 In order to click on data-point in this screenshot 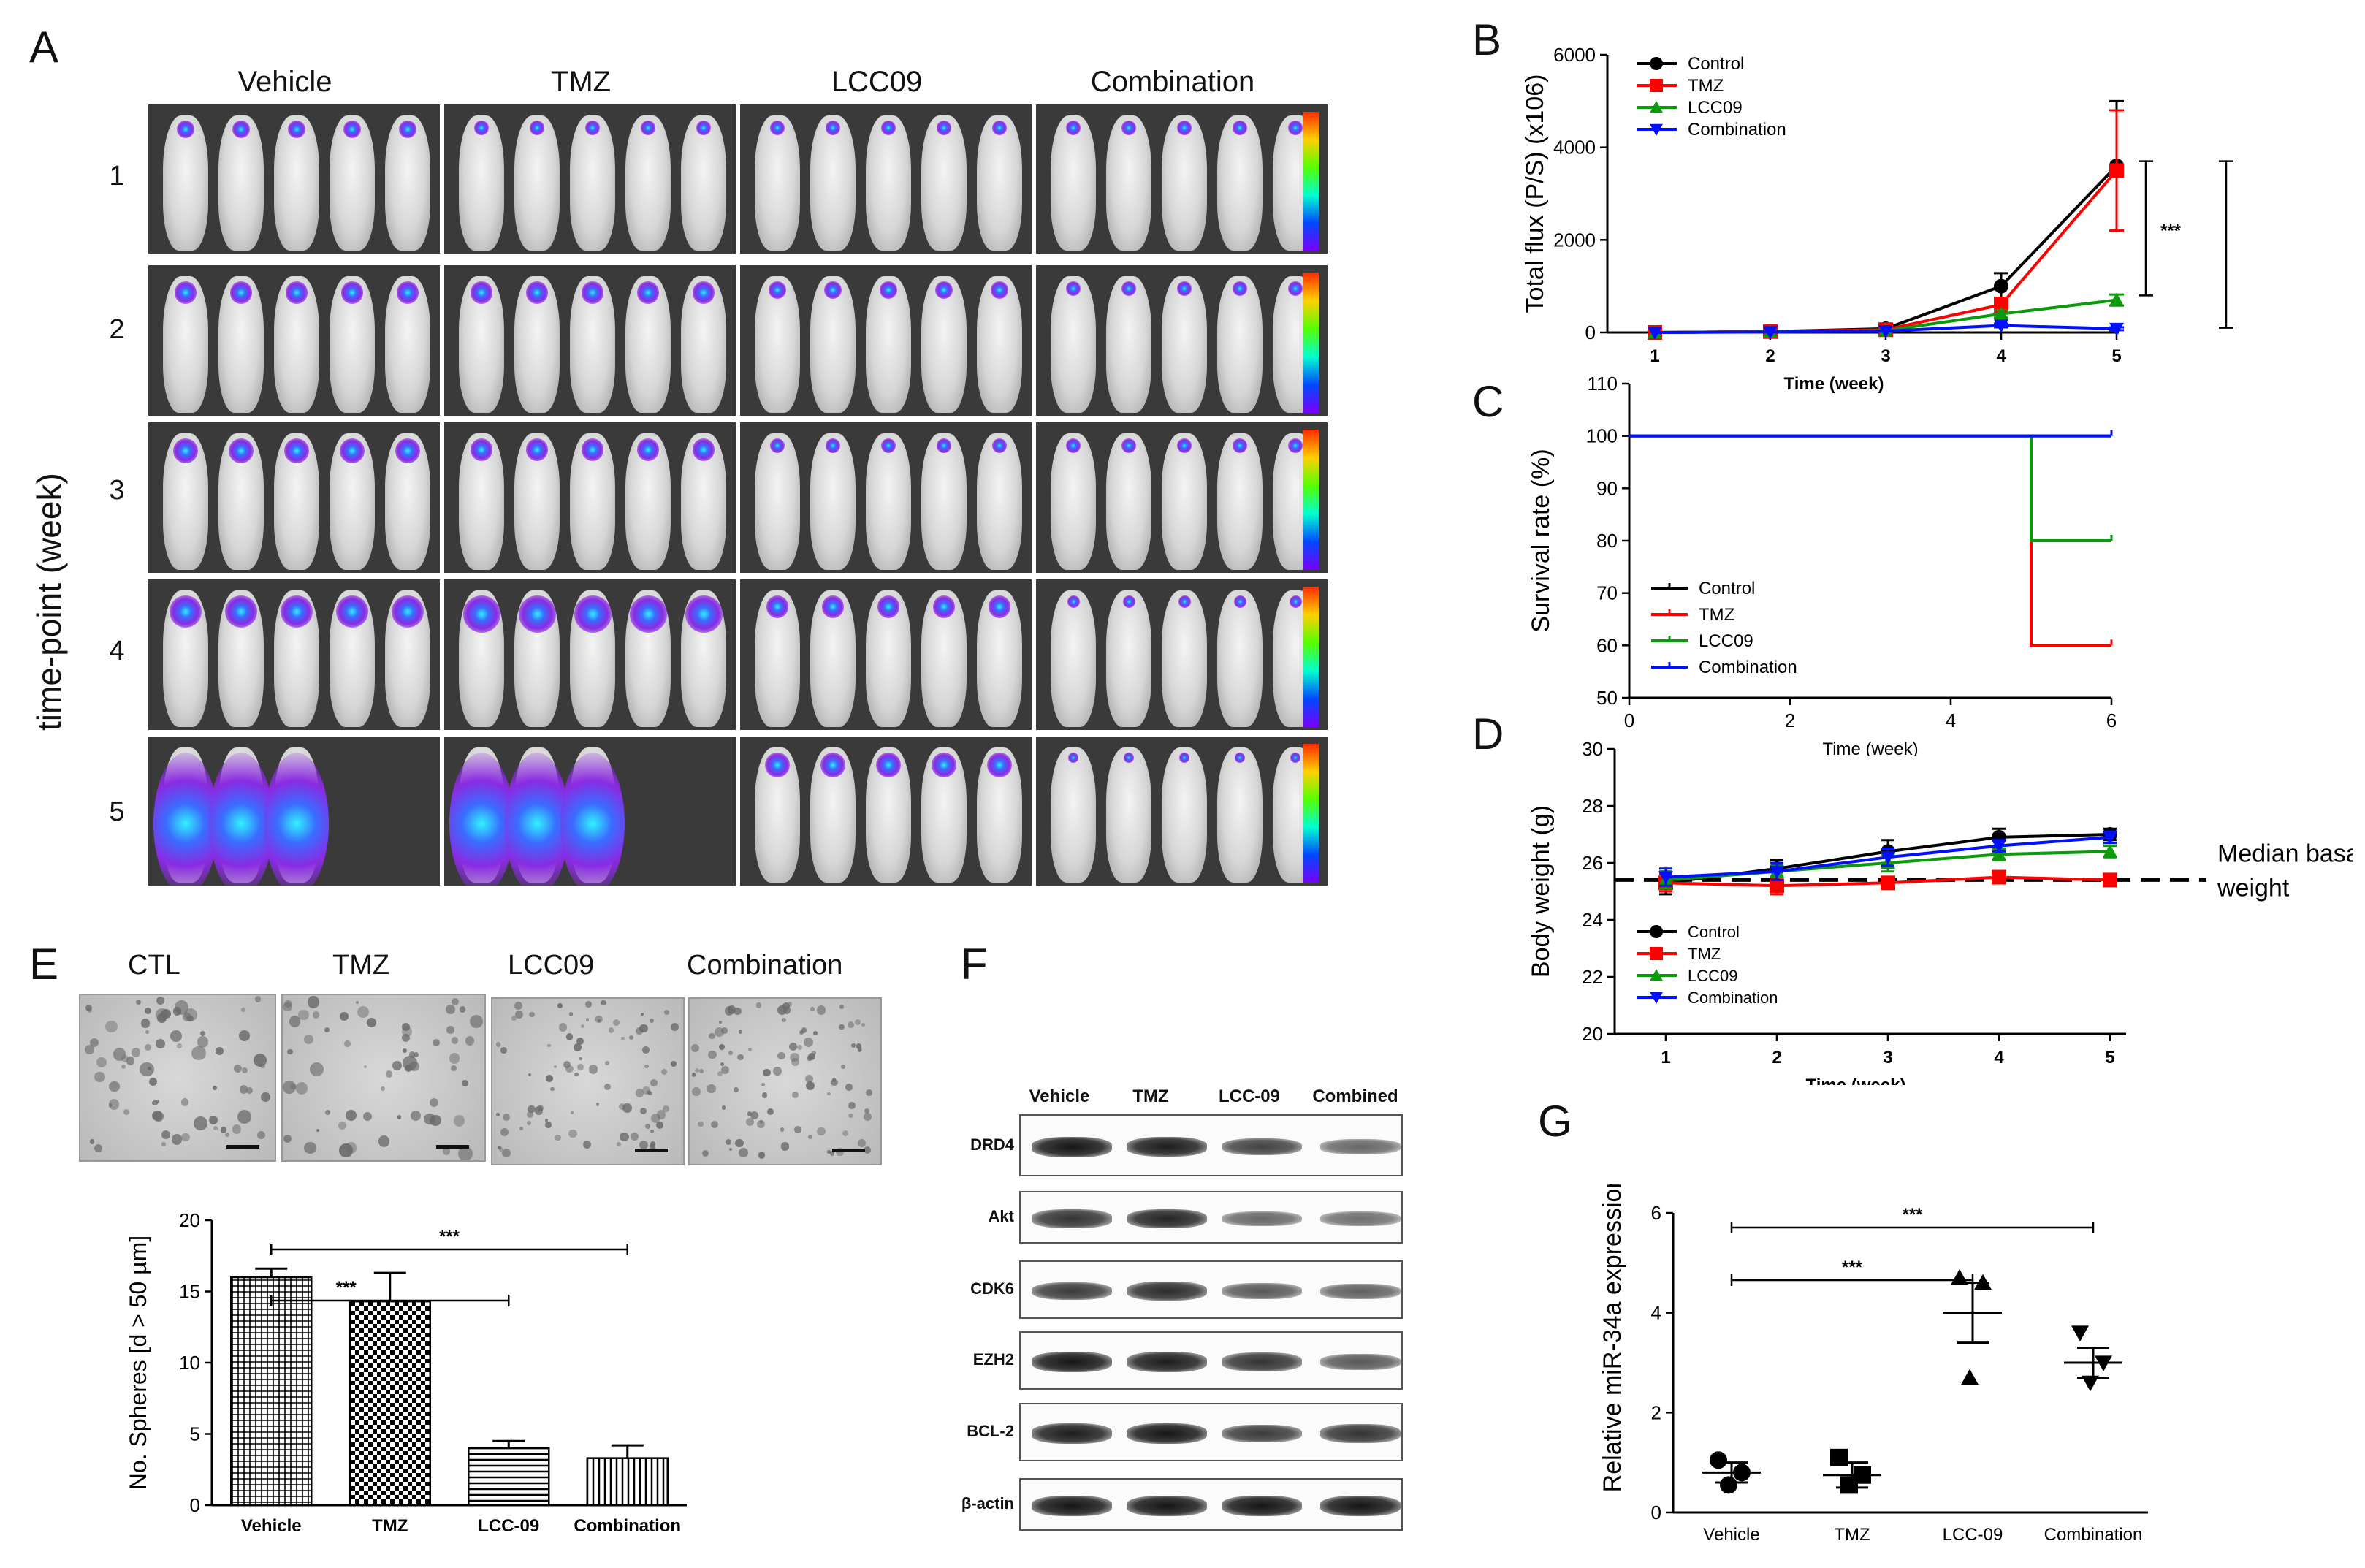, I will do `click(1839, 1457)`.